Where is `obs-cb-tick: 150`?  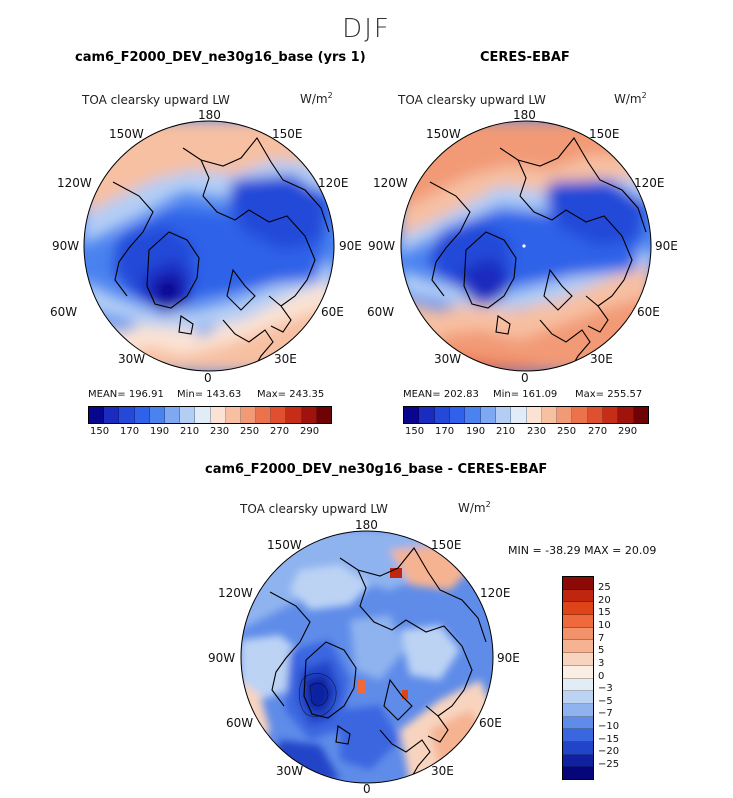
obs-cb-tick: 150 is located at coordinates (415, 431).